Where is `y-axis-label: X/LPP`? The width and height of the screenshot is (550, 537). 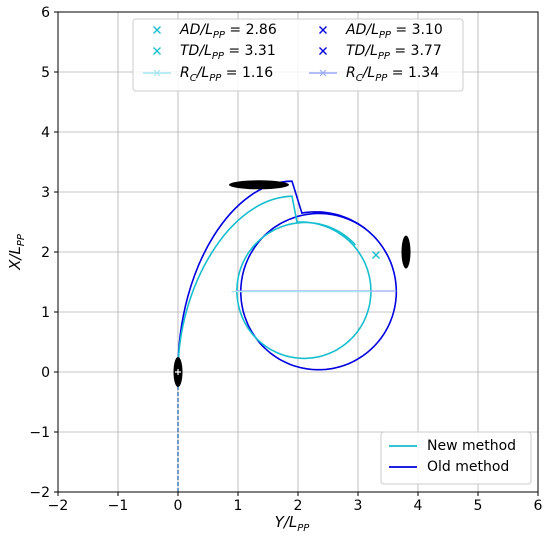 y-axis-label: X/LPP is located at coordinates (16, 252).